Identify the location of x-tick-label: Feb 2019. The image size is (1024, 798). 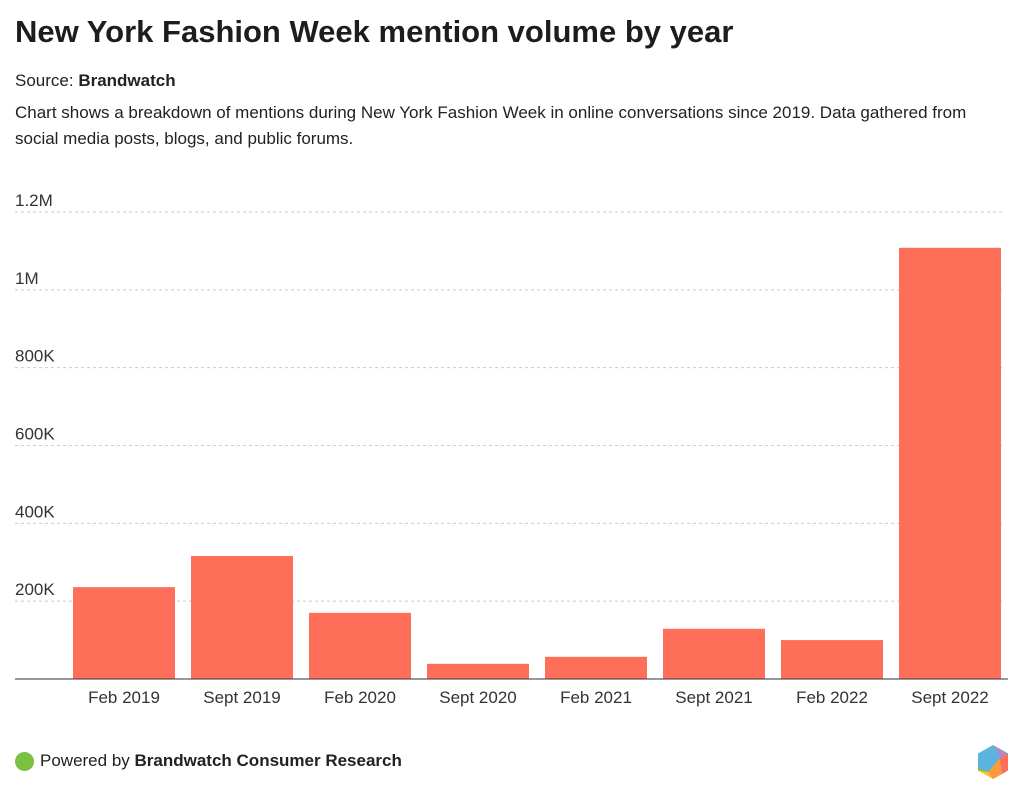
(124, 697).